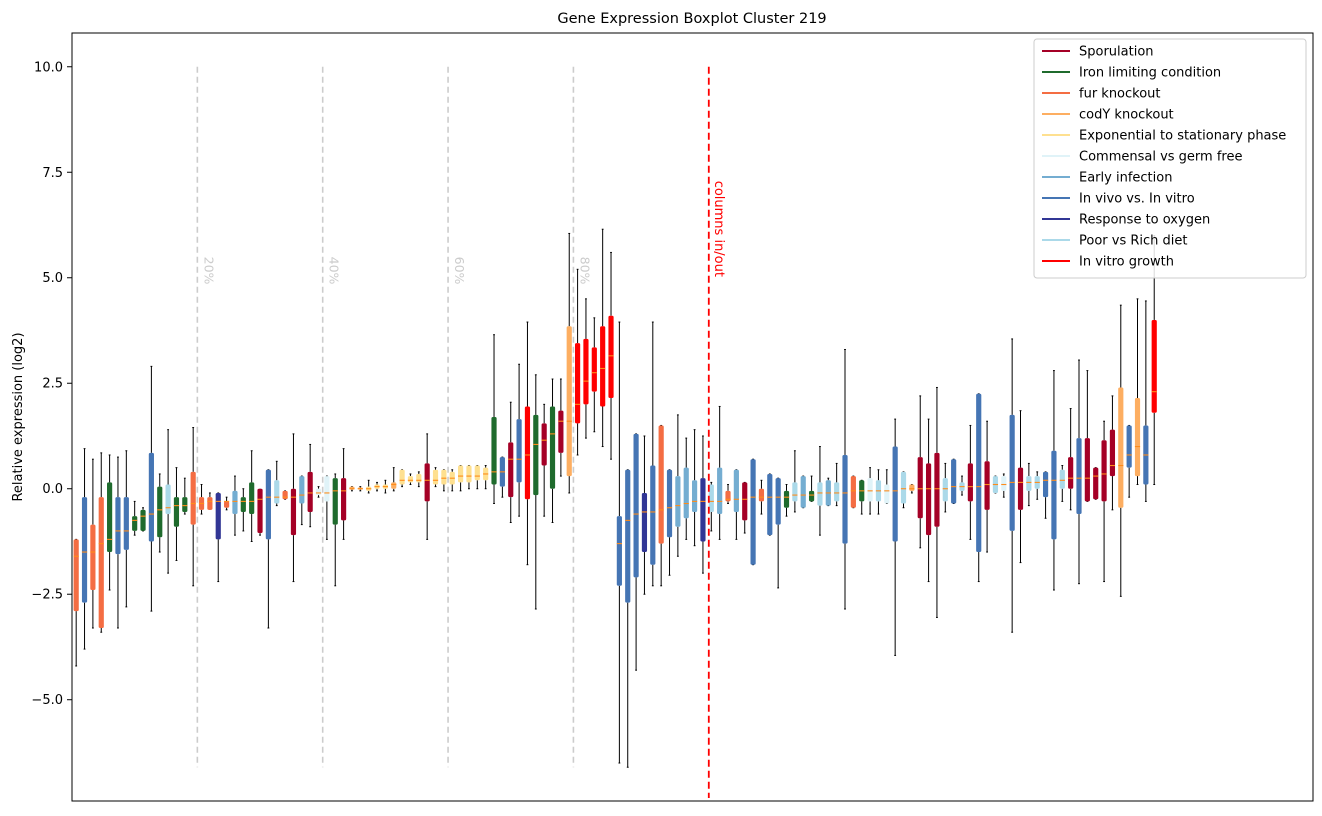 This screenshot has height=816, width=1322. Describe the element at coordinates (1133, 241) in the screenshot. I see `legend-label: Poor vs Rich diet` at that location.